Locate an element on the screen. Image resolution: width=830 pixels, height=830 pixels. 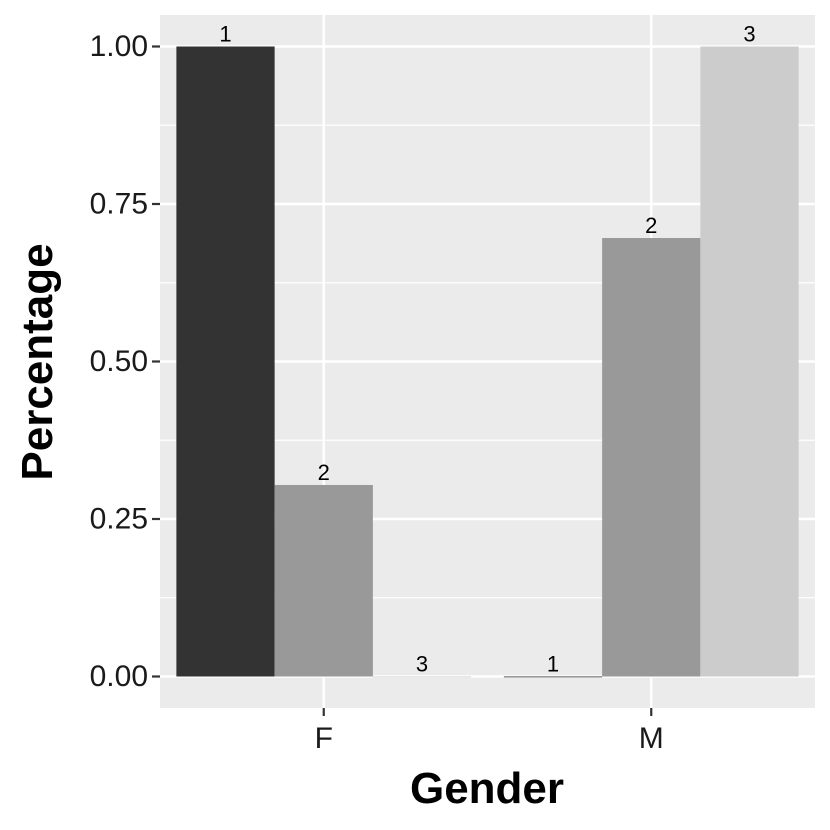
y-tick-label: 1.00 is located at coordinates (119, 46).